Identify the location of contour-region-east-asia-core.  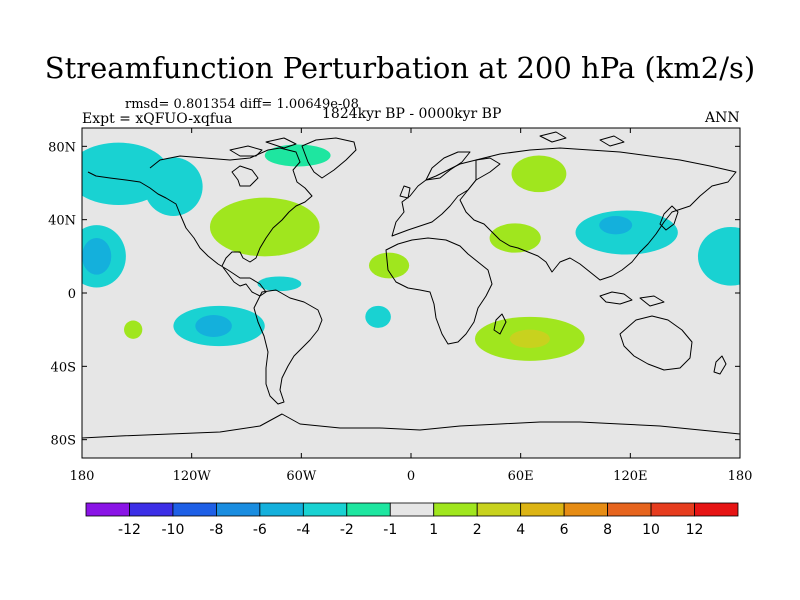
(616, 225).